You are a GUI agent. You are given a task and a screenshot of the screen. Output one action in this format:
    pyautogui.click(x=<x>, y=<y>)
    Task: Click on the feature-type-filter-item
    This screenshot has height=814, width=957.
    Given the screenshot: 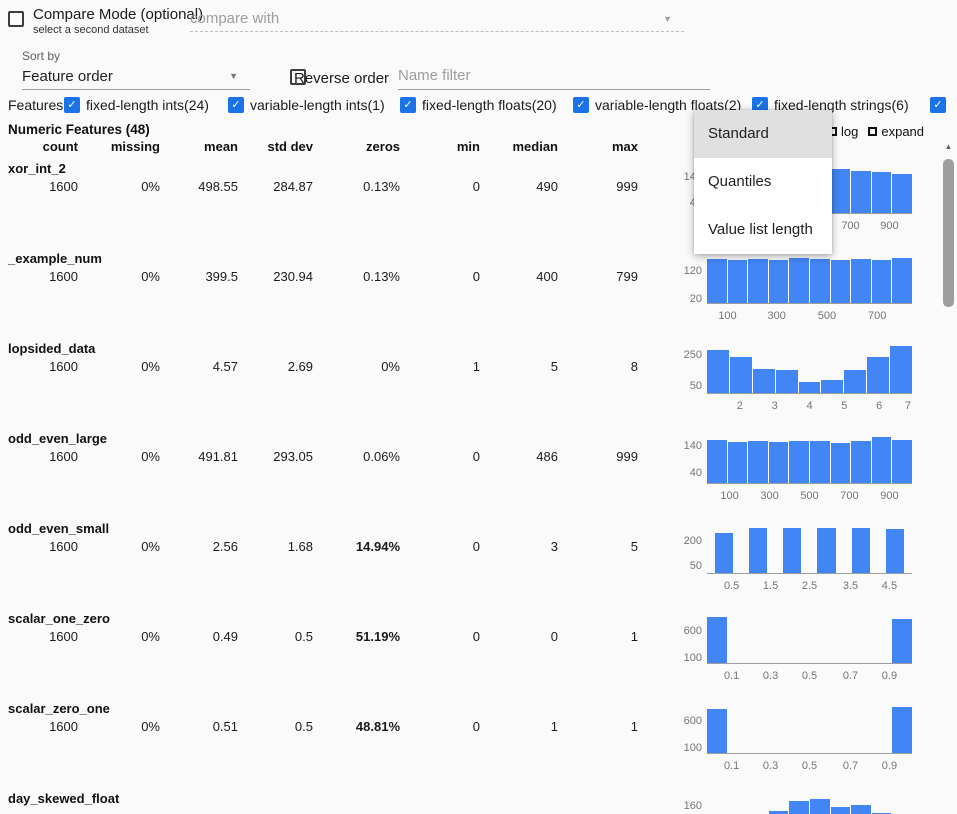 What is the action you would take?
    pyautogui.click(x=941, y=105)
    